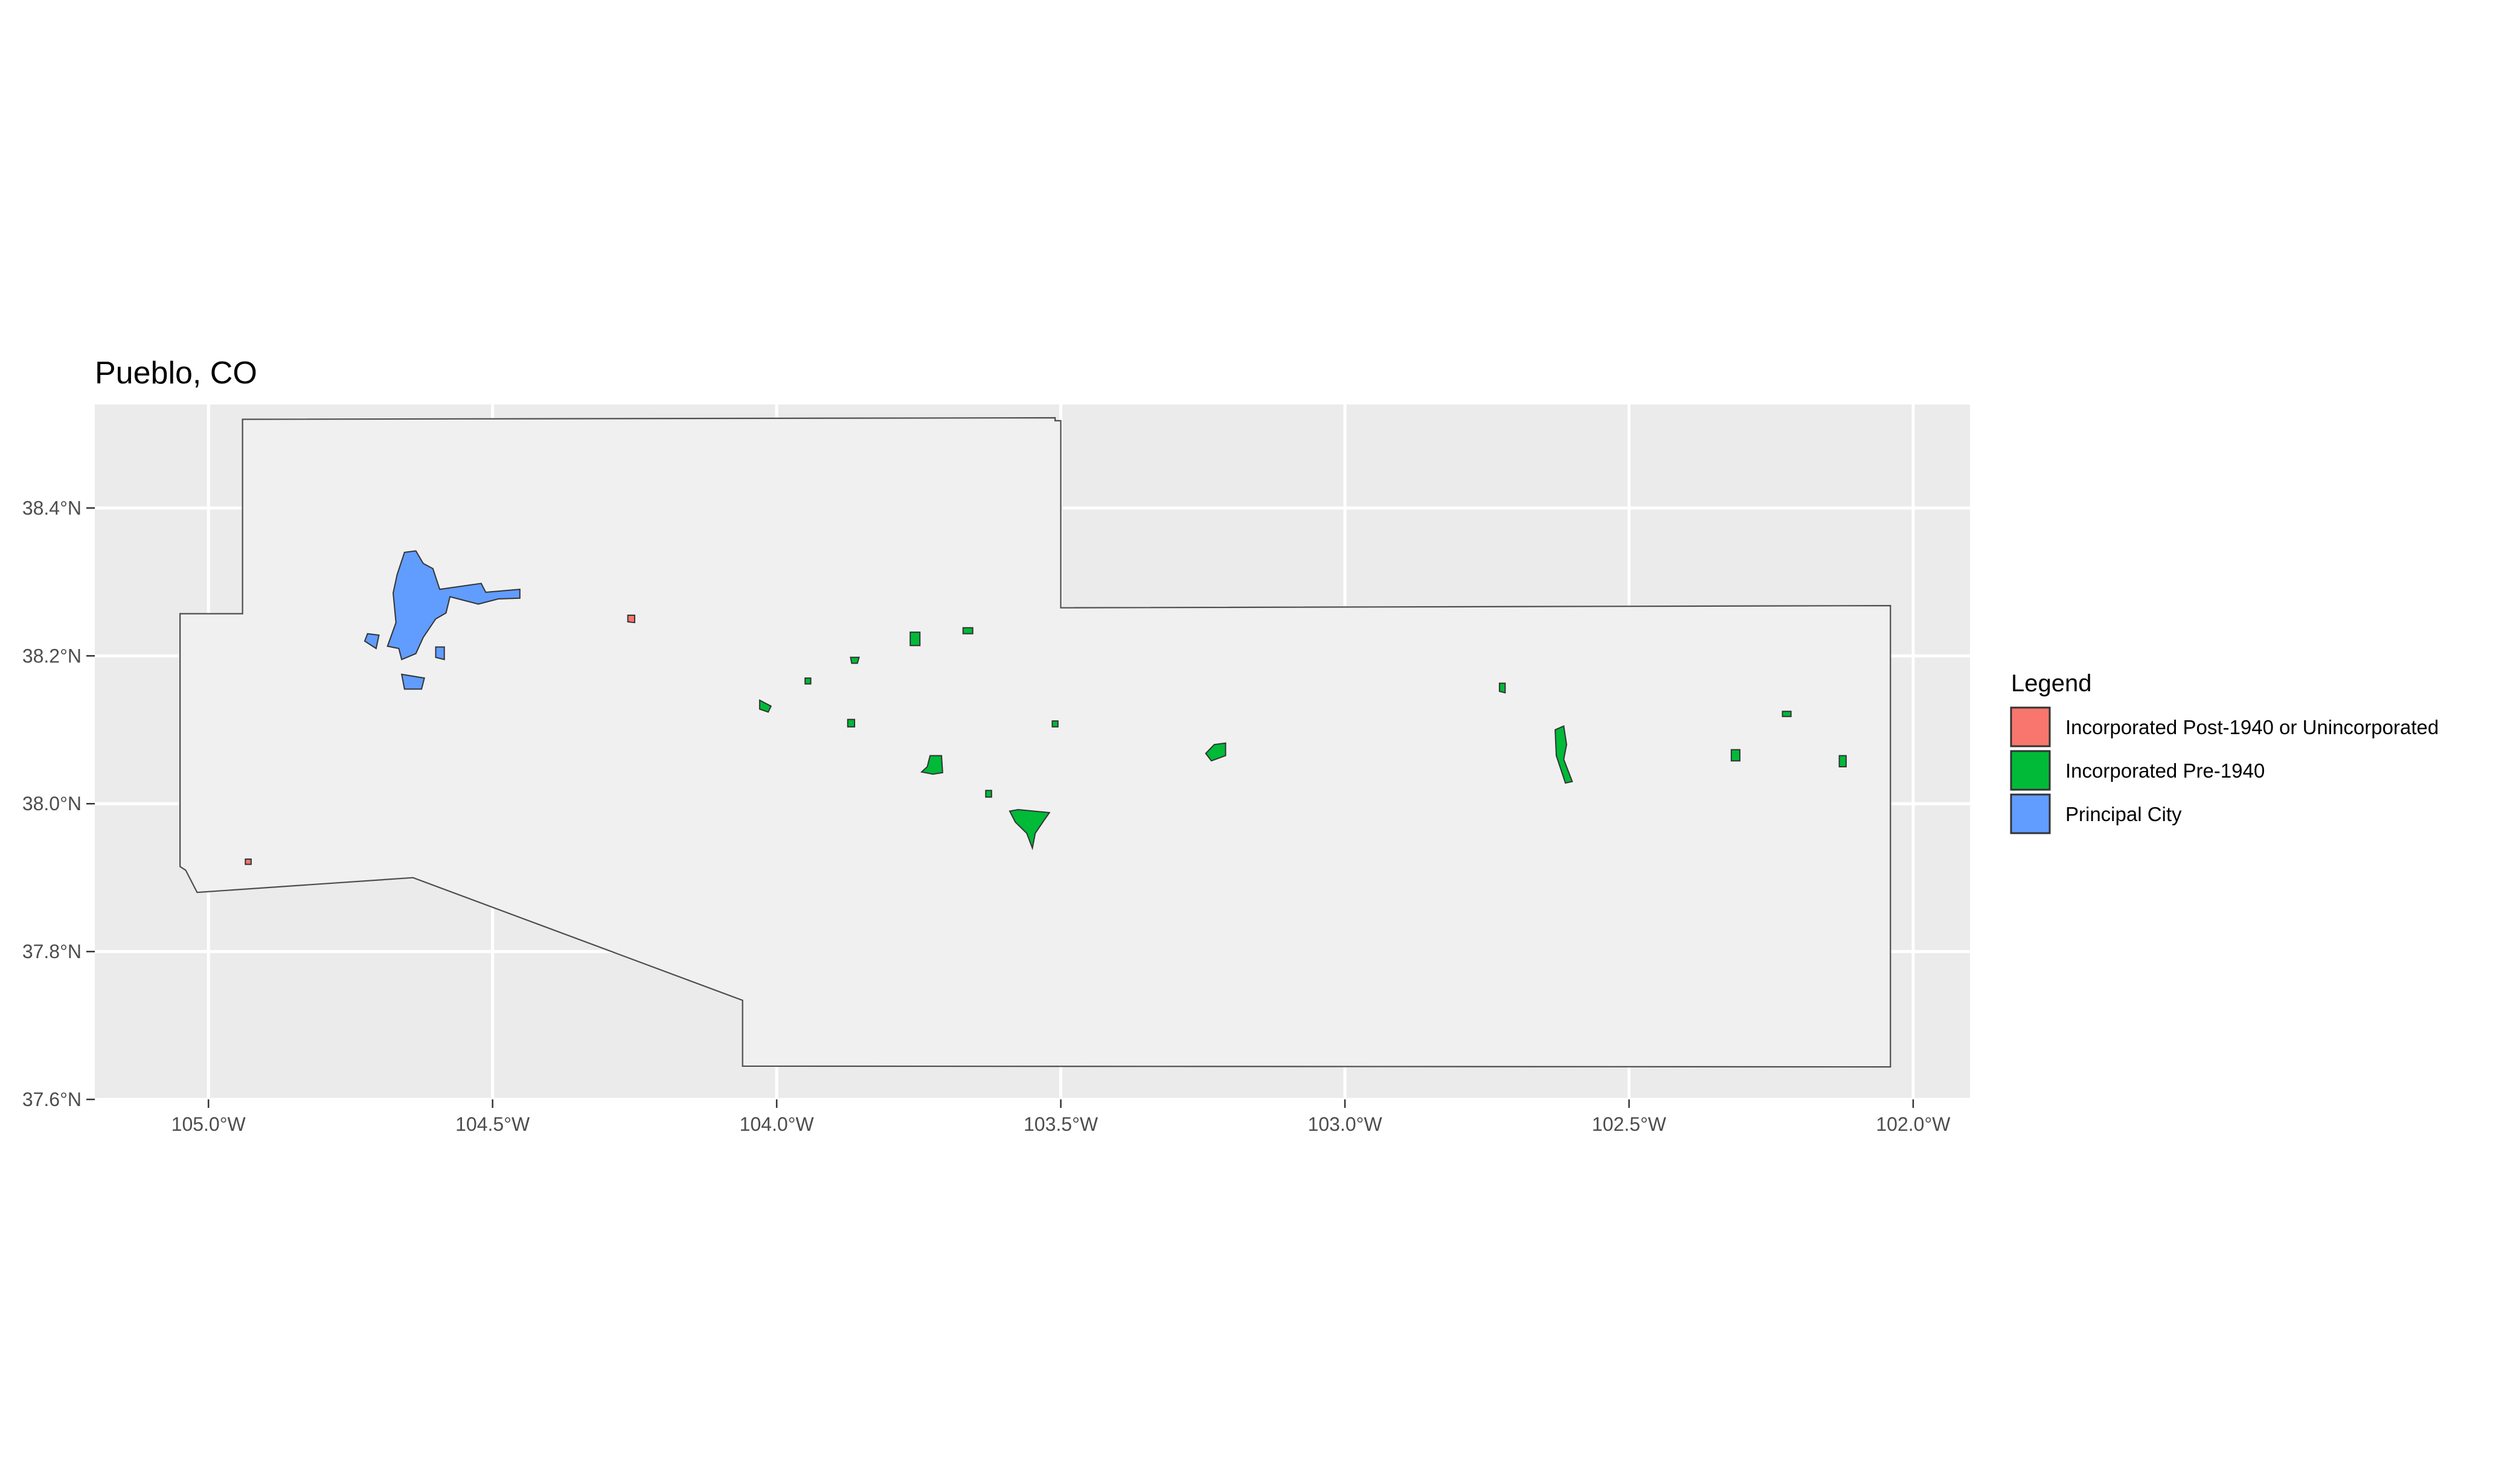  What do you see at coordinates (1629, 1124) in the screenshot?
I see `x-tick-label-5: 102.5°W` at bounding box center [1629, 1124].